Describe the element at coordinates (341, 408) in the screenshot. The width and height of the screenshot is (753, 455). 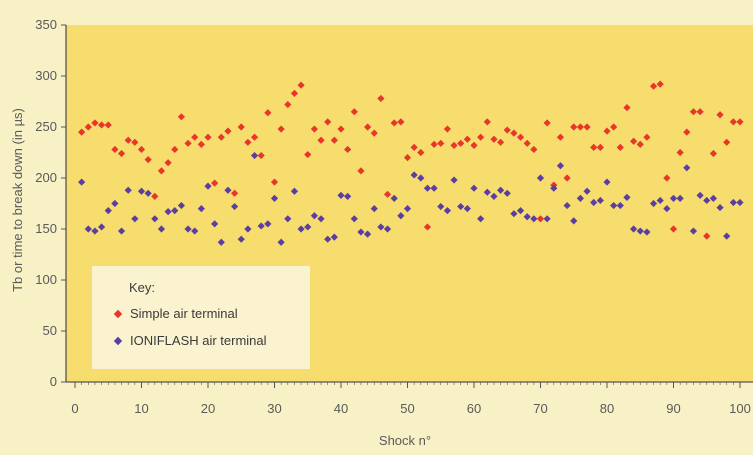
I see `x-tick-label: 40` at that location.